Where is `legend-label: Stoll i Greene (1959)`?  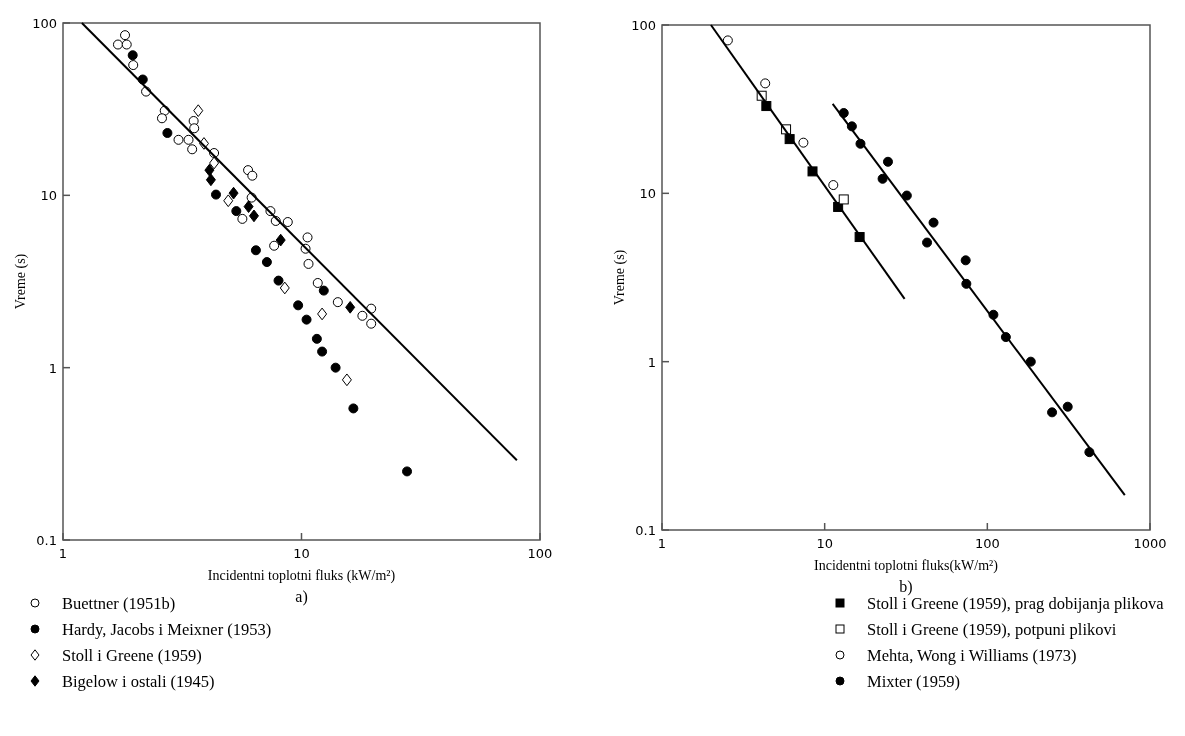
legend-label: Stoll i Greene (1959) is located at coordinates (132, 655).